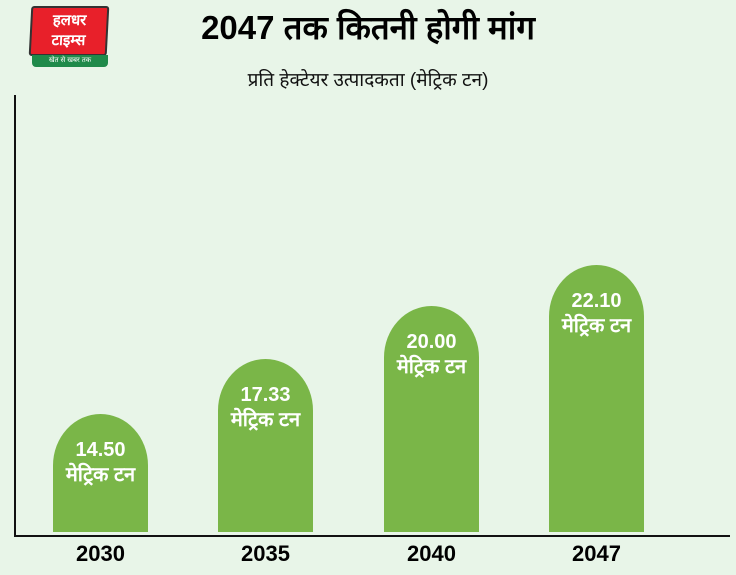 This screenshot has width=736, height=575. I want to click on chart-title: 2047 तक कितनी होगी मांग, so click(368, 27).